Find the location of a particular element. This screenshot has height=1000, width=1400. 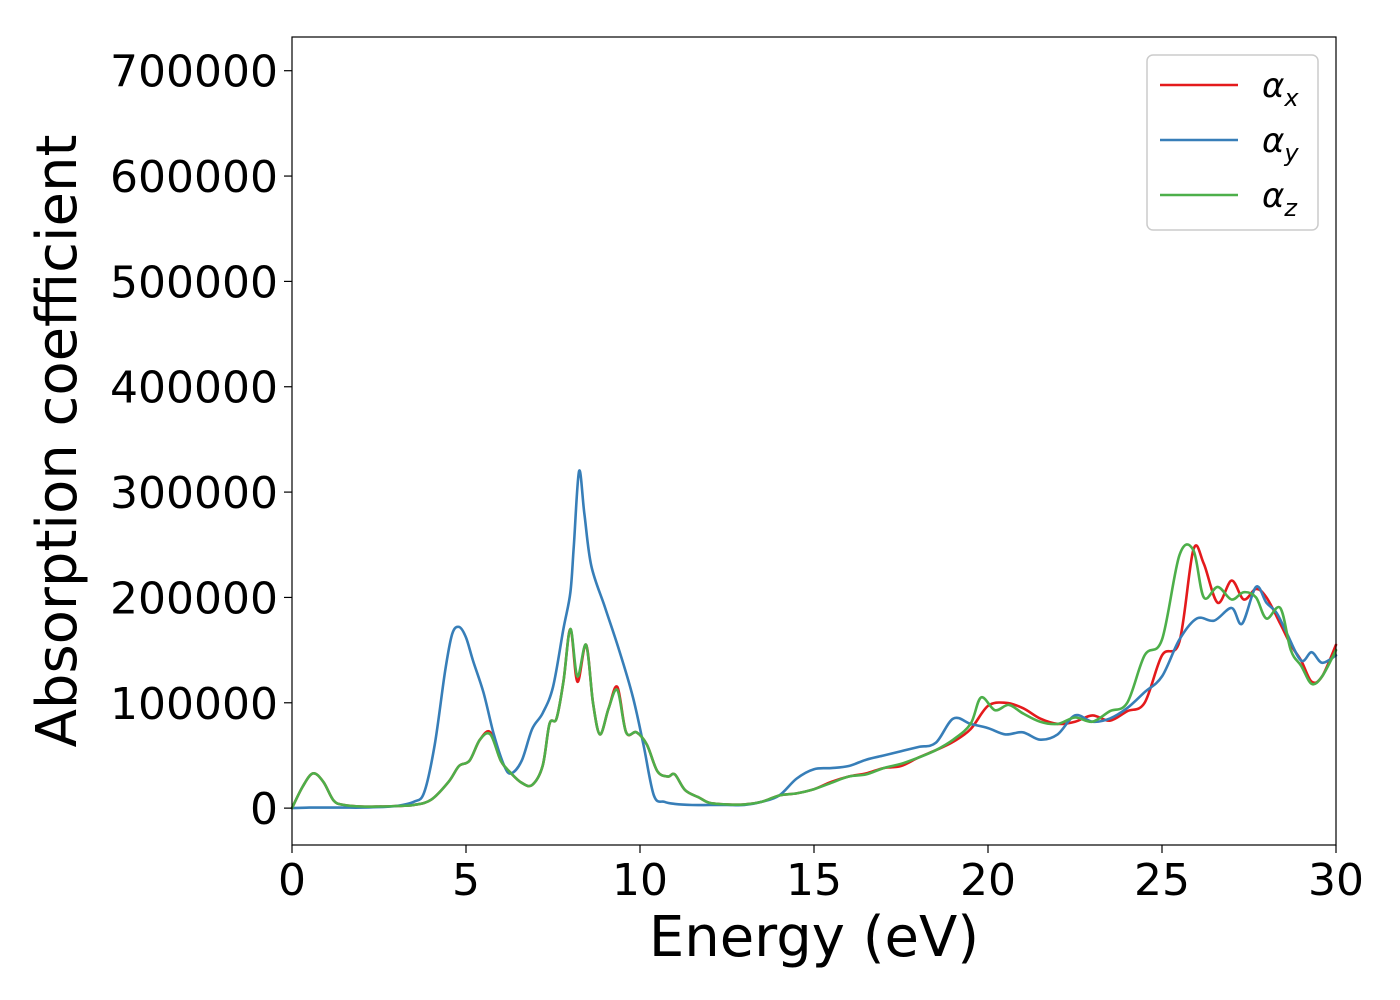

x-tick-label: 20 is located at coordinates (988, 880).